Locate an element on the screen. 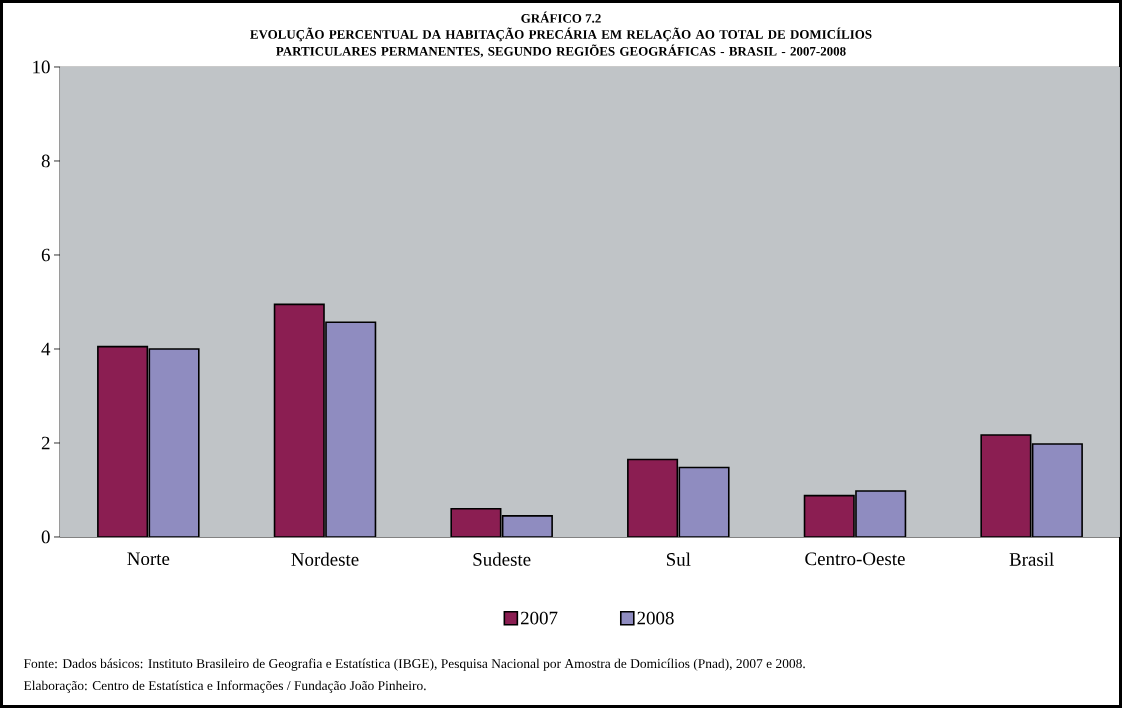  source-note: Fonte: Dados básicos: Instituto Brasileiro de Geografia e Estatística (IBGE), Pesquisa Nacional por Amostra de Domicílios (Pnad), 2007 e 2008. is located at coordinates (414, 664).